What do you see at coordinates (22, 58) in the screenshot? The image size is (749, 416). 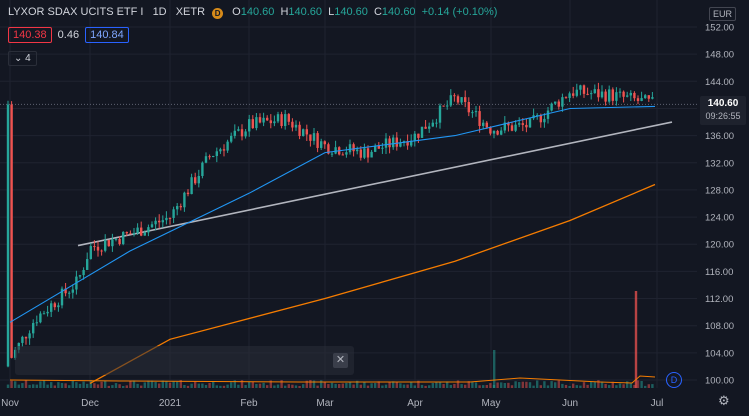 I see `indicators-toggle: ⌄ 4` at bounding box center [22, 58].